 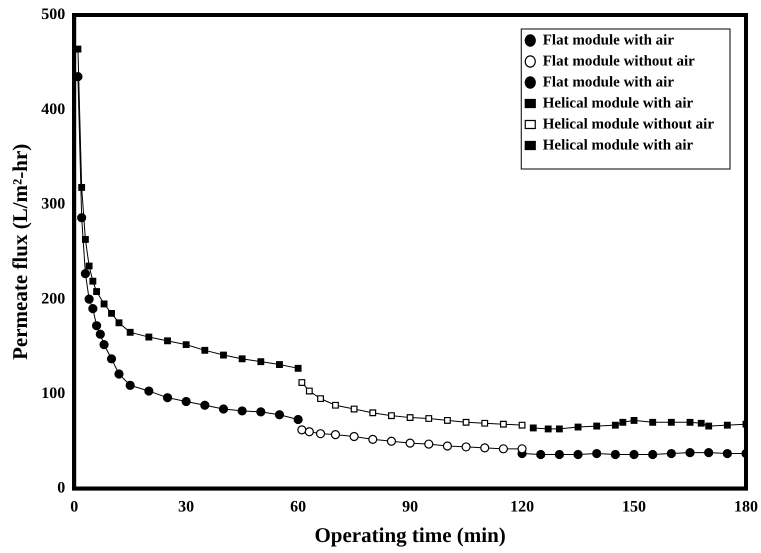 I want to click on y-tick-label: 200, so click(x=53, y=299).